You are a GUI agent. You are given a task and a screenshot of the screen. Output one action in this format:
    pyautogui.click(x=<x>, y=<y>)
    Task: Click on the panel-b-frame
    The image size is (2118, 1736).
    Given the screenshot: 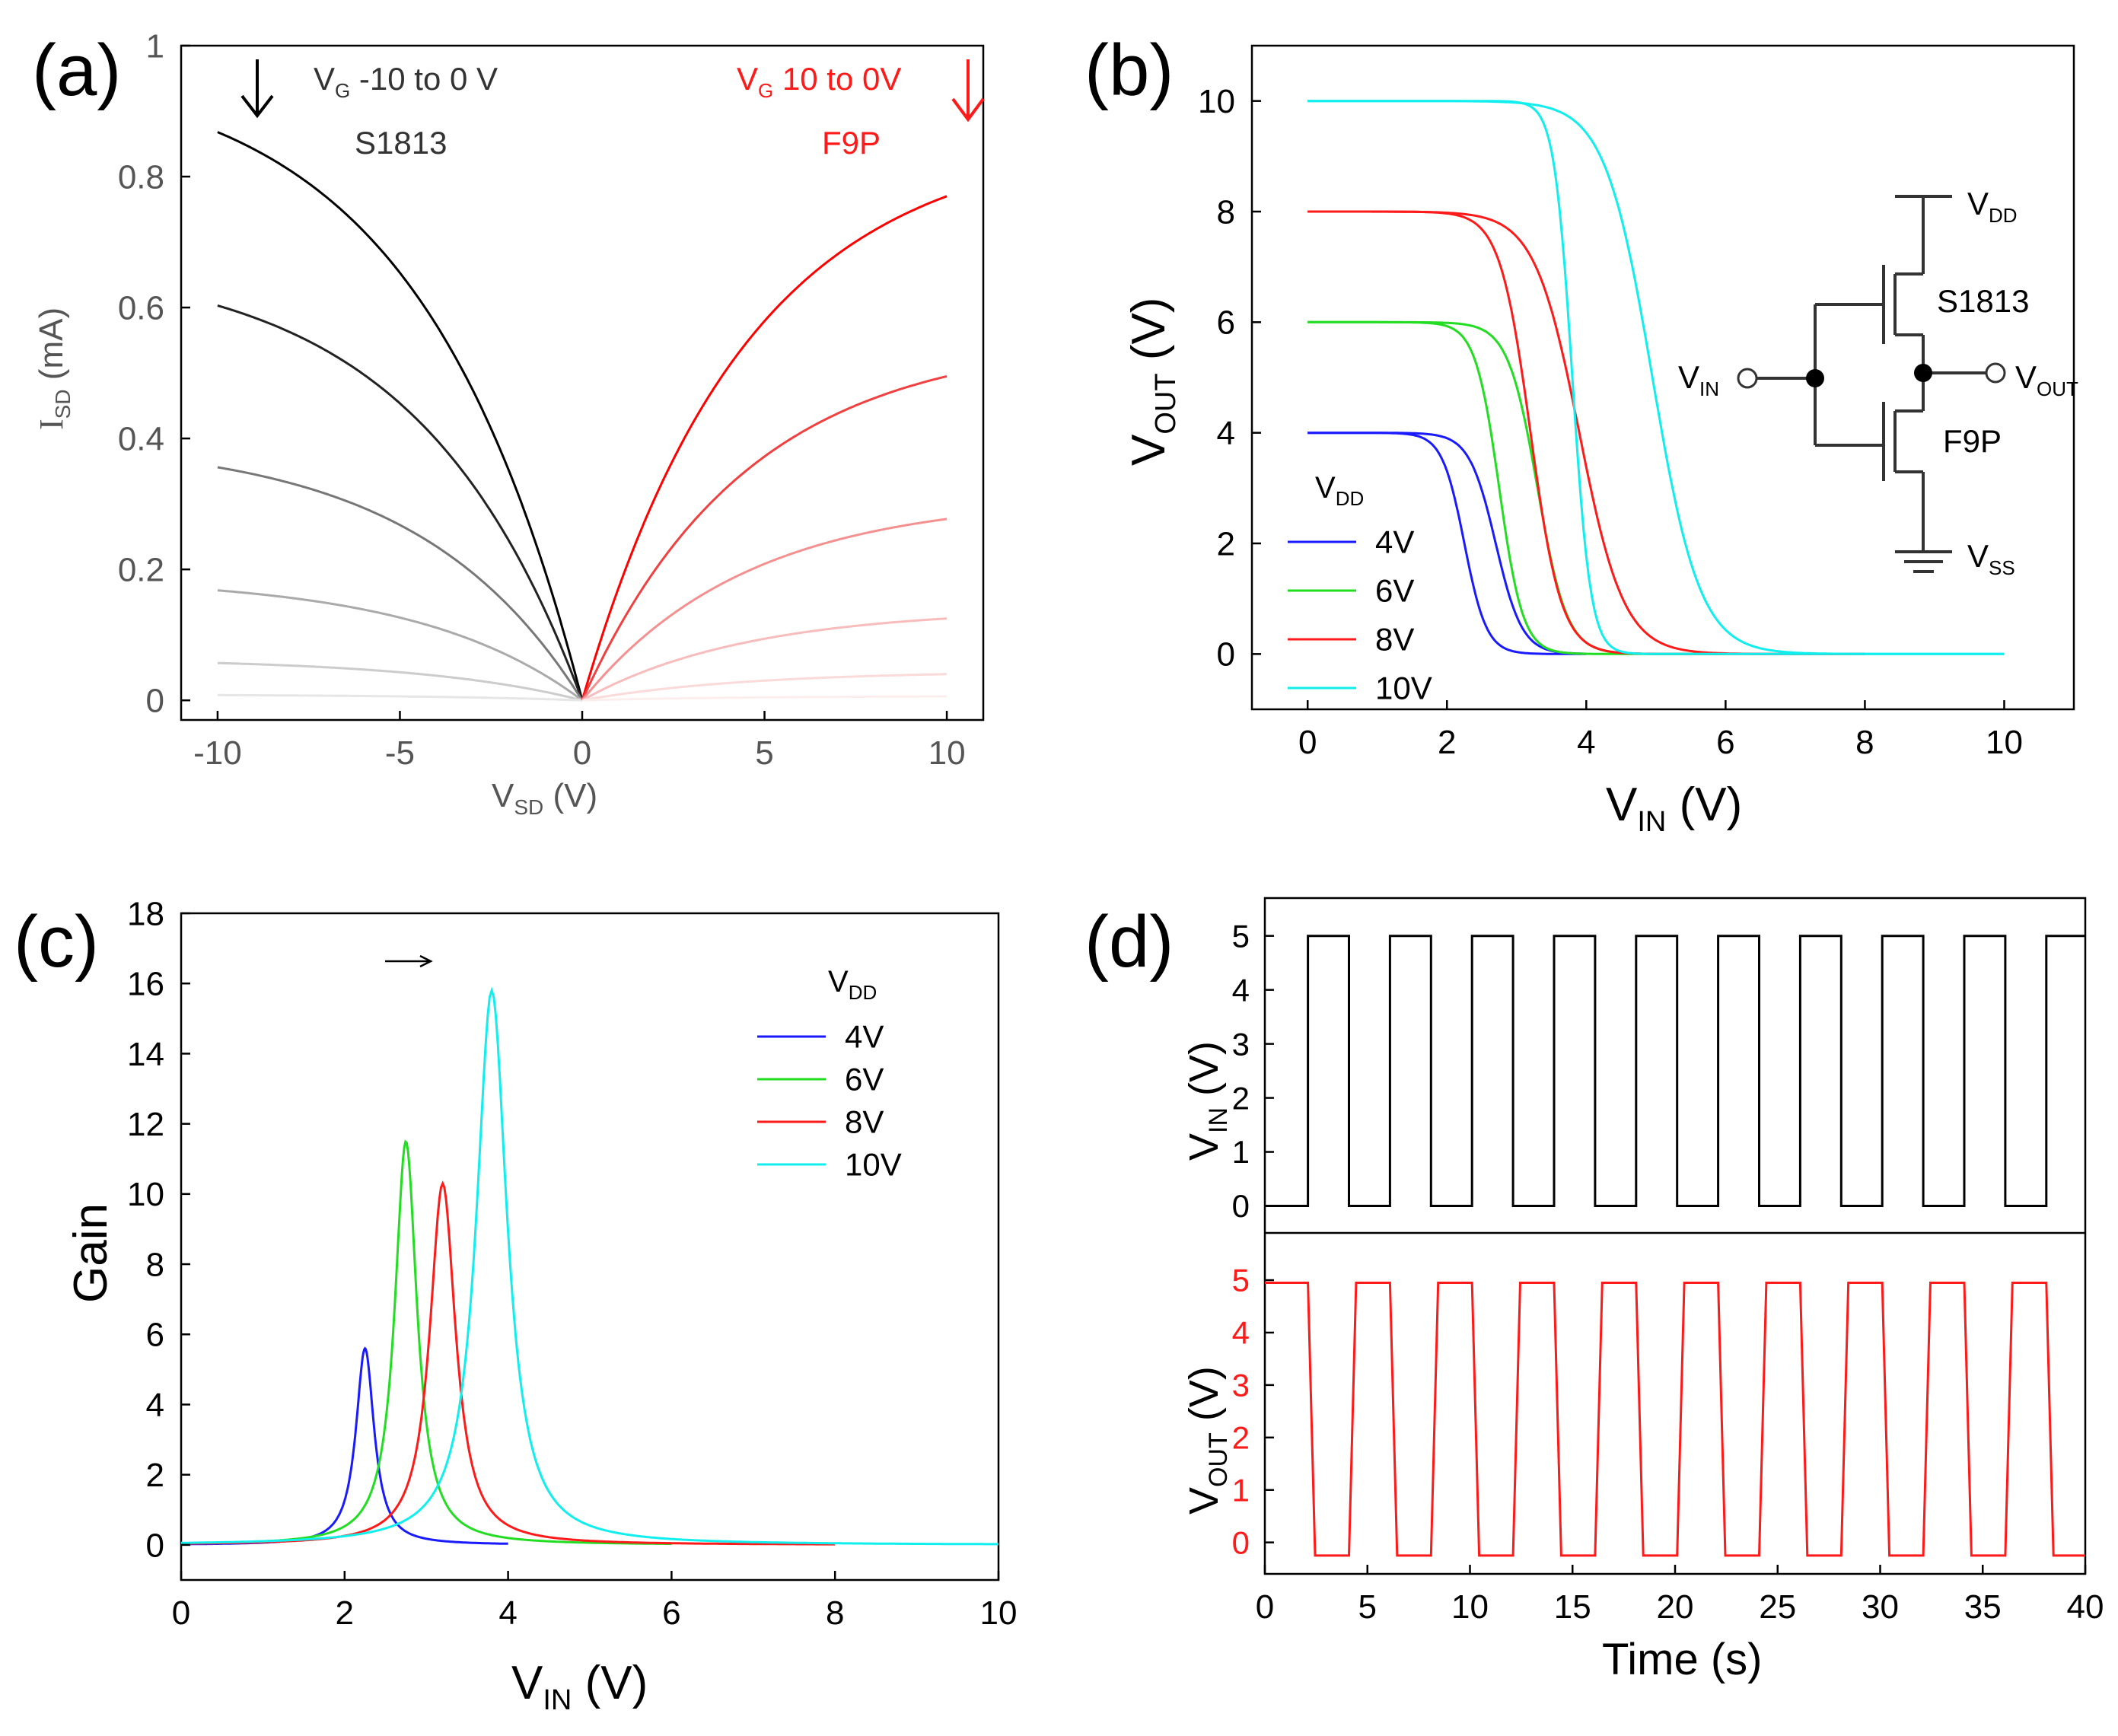 What is the action you would take?
    pyautogui.click(x=1662, y=377)
    